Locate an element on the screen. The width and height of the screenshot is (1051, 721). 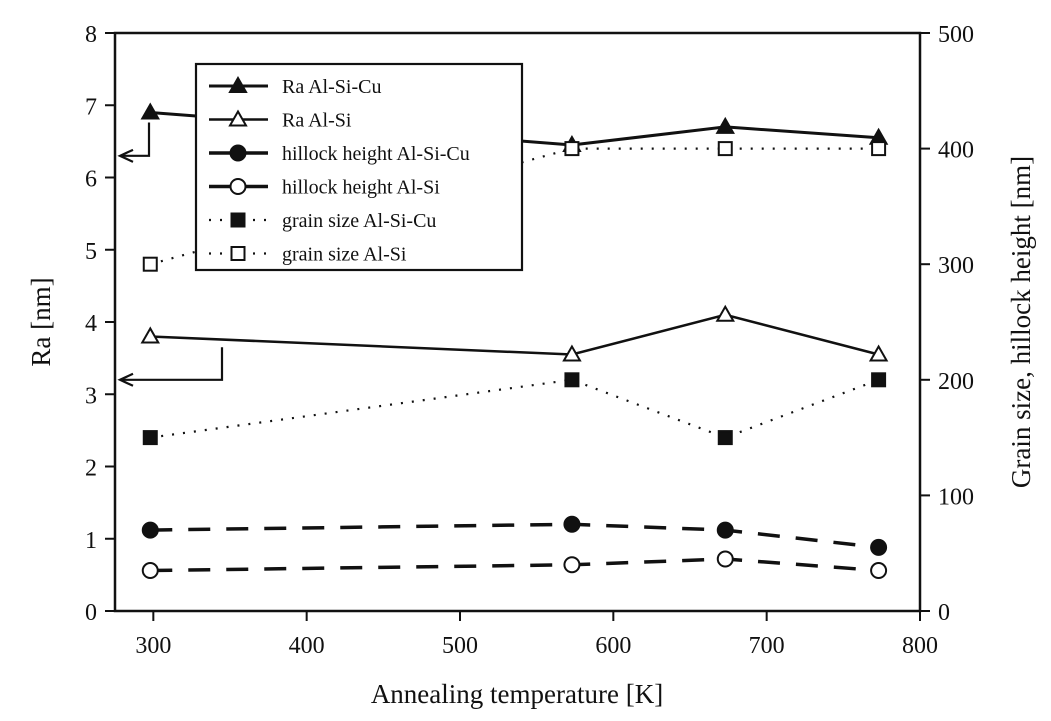
legend-item: hillock height Al-Si is located at coordinates (324, 188).